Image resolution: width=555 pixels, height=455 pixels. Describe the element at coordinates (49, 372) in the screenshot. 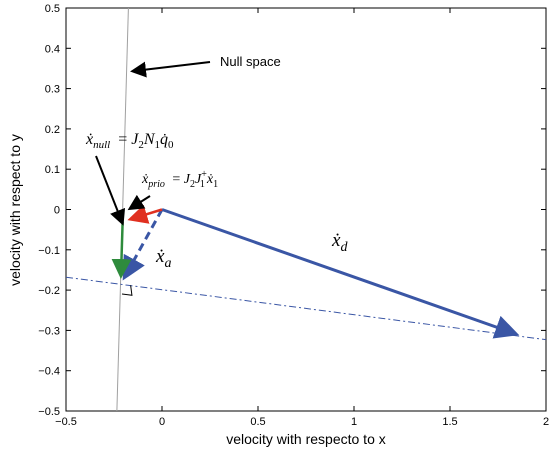

I see `y-tick-label: −0.4` at that location.